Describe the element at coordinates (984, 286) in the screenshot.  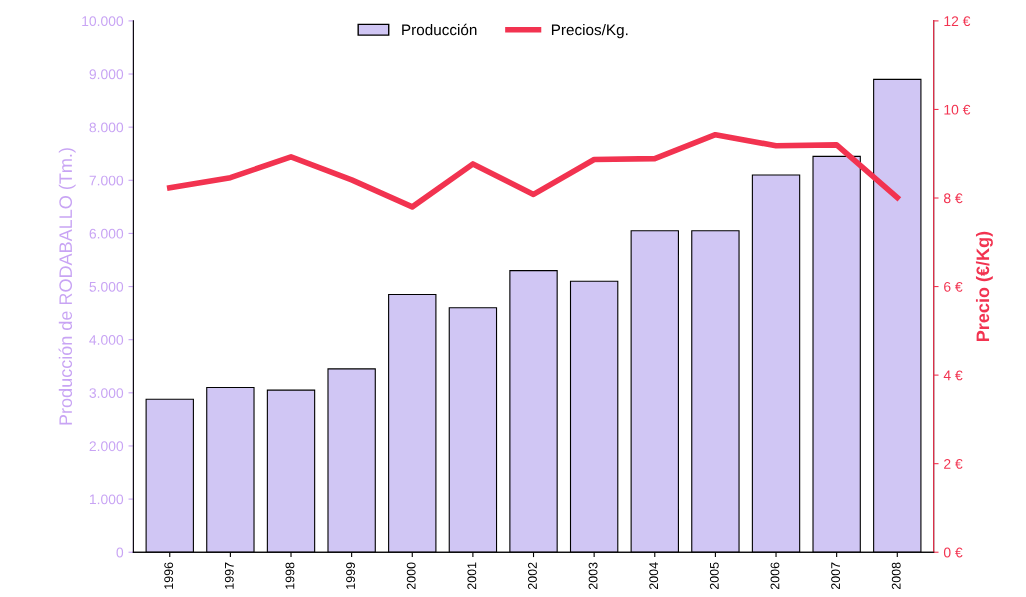
I see `y2-axis-title: Precio (€/Kg)` at that location.